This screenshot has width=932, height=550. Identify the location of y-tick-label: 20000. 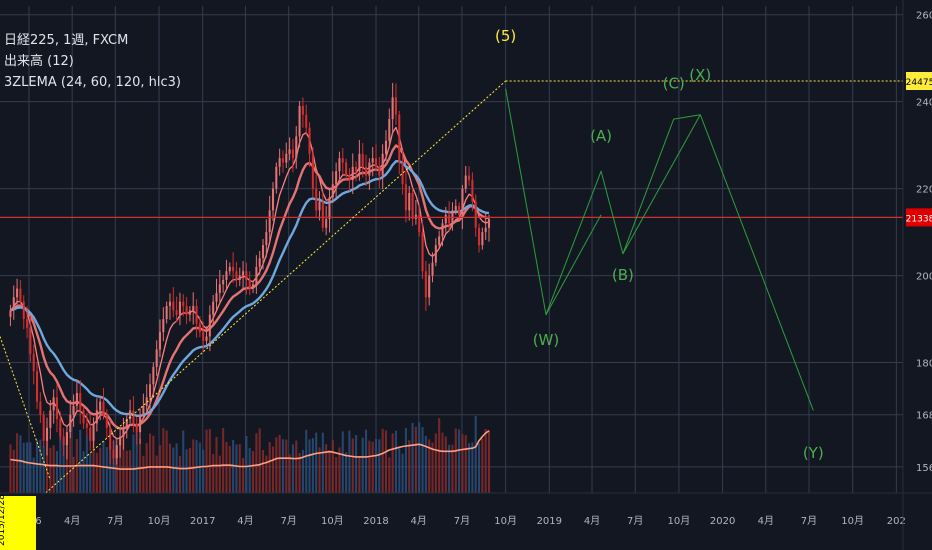
(924, 277).